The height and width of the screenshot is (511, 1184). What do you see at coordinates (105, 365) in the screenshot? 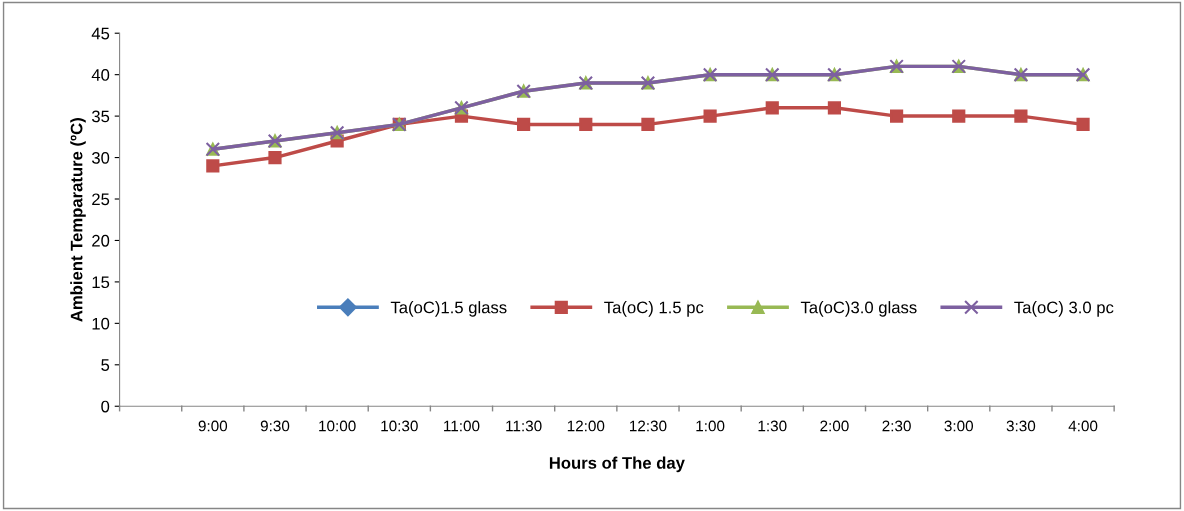
I see `y-tick-label: 5` at bounding box center [105, 365].